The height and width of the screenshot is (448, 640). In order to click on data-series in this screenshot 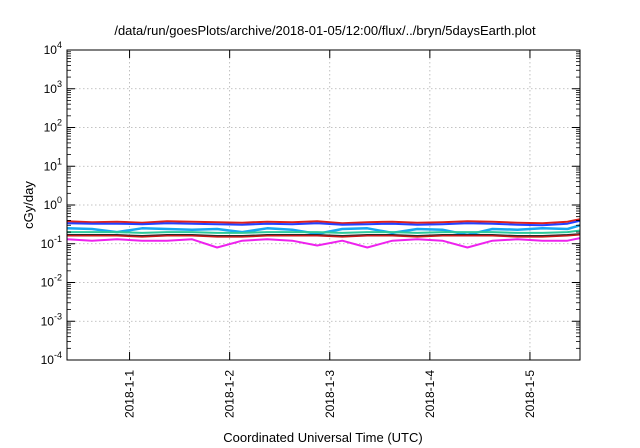, I will do `click(323, 233)`.